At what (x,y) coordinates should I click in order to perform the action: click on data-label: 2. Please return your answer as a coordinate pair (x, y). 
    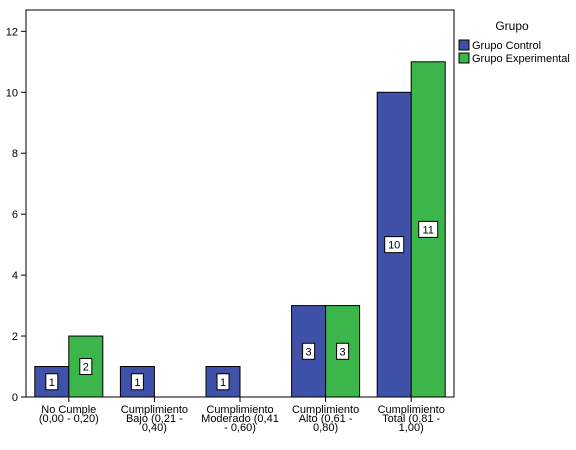
    Looking at the image, I should click on (86, 368).